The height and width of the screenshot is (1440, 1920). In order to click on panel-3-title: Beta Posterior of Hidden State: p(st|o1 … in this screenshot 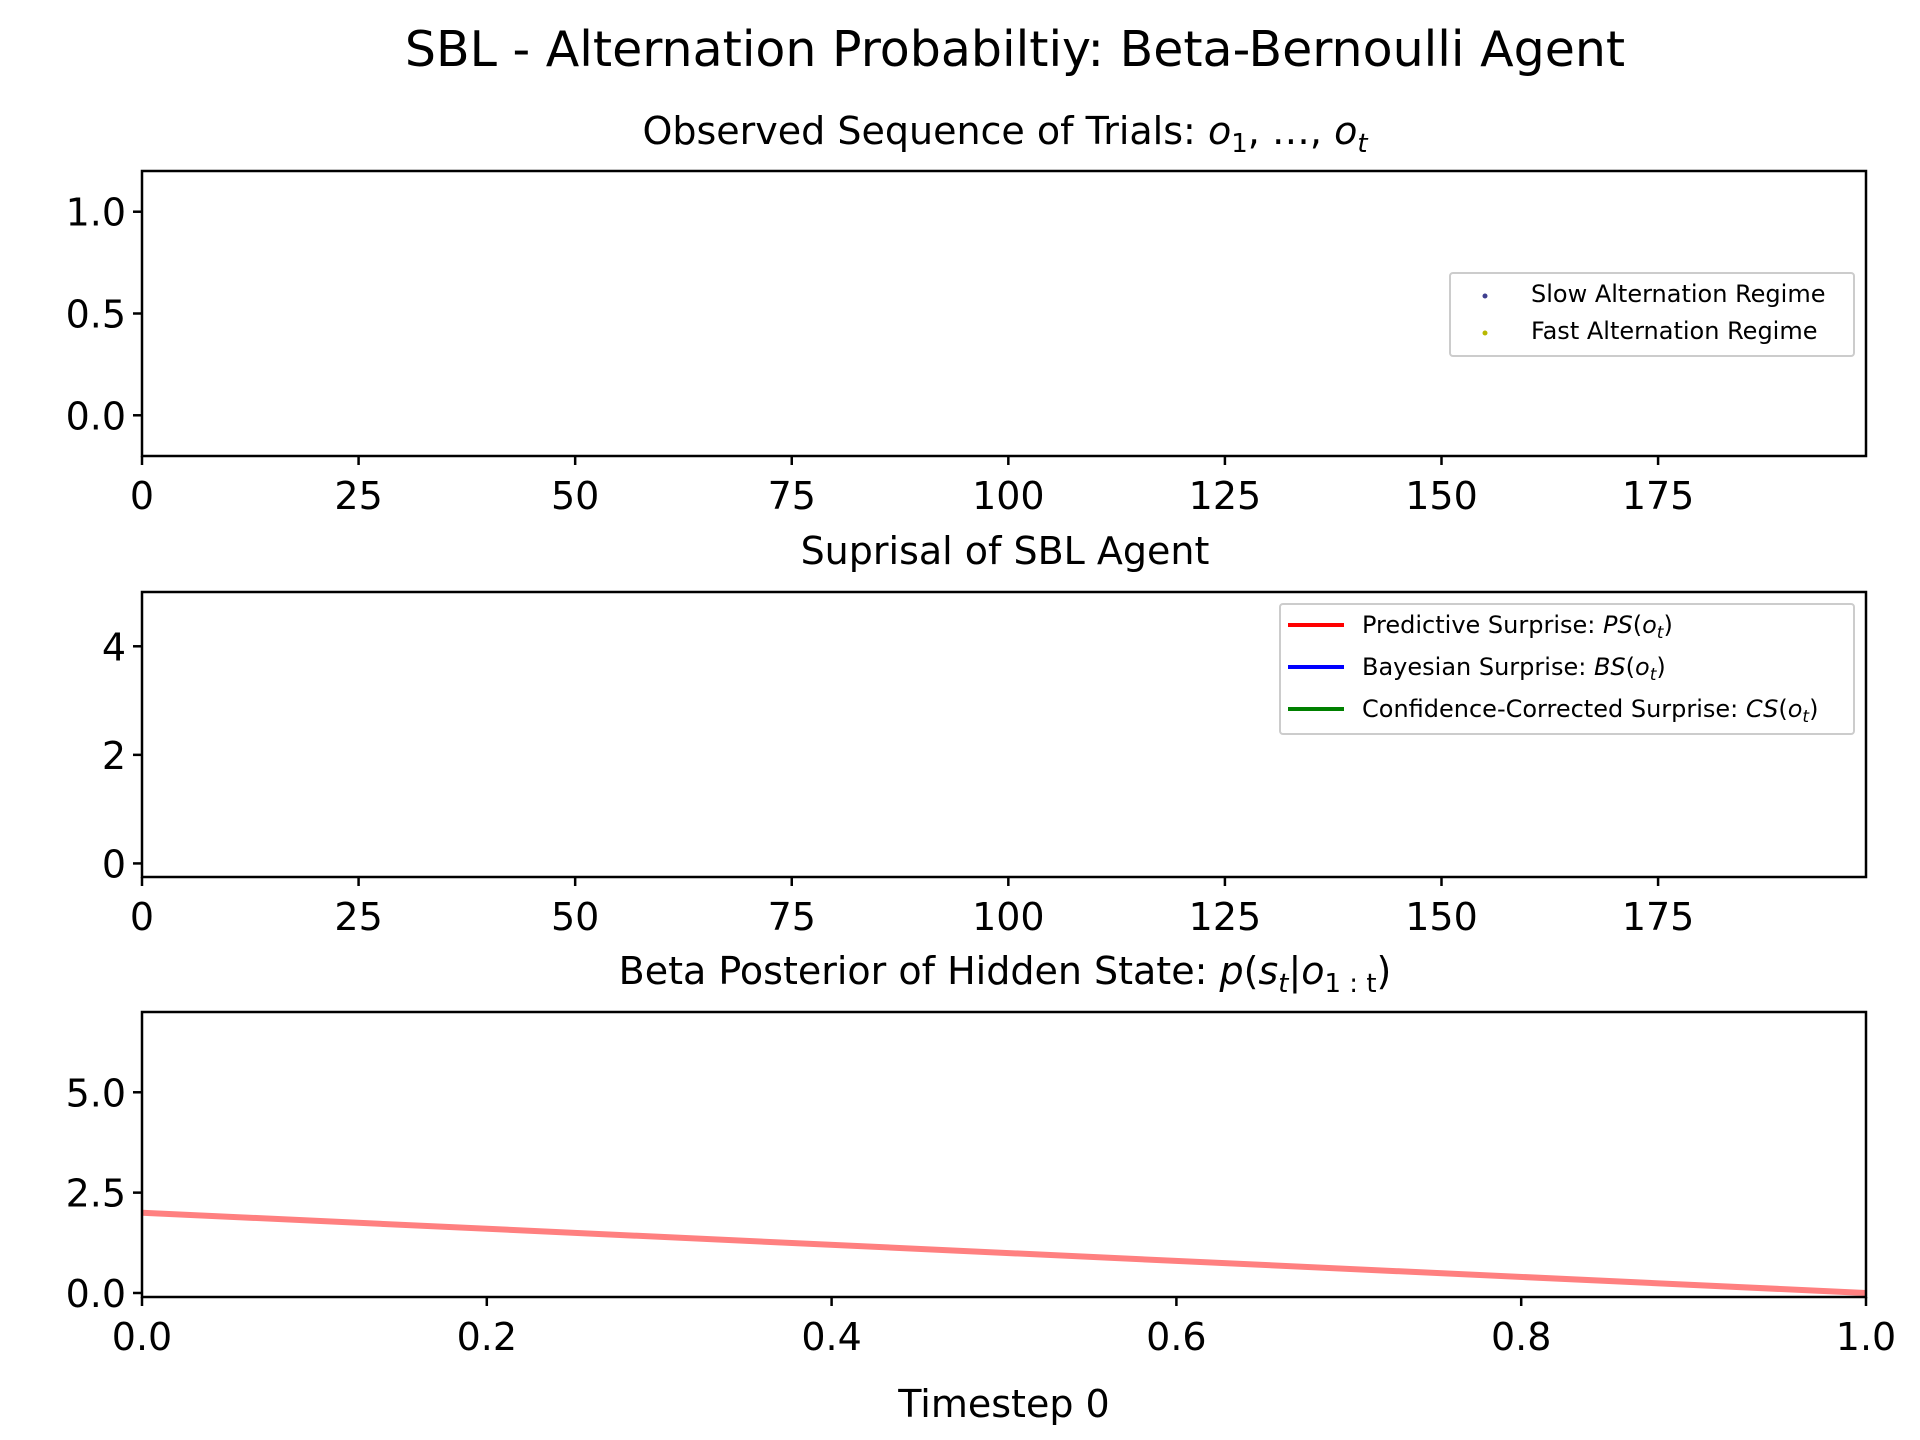, I will do `click(1005, 974)`.